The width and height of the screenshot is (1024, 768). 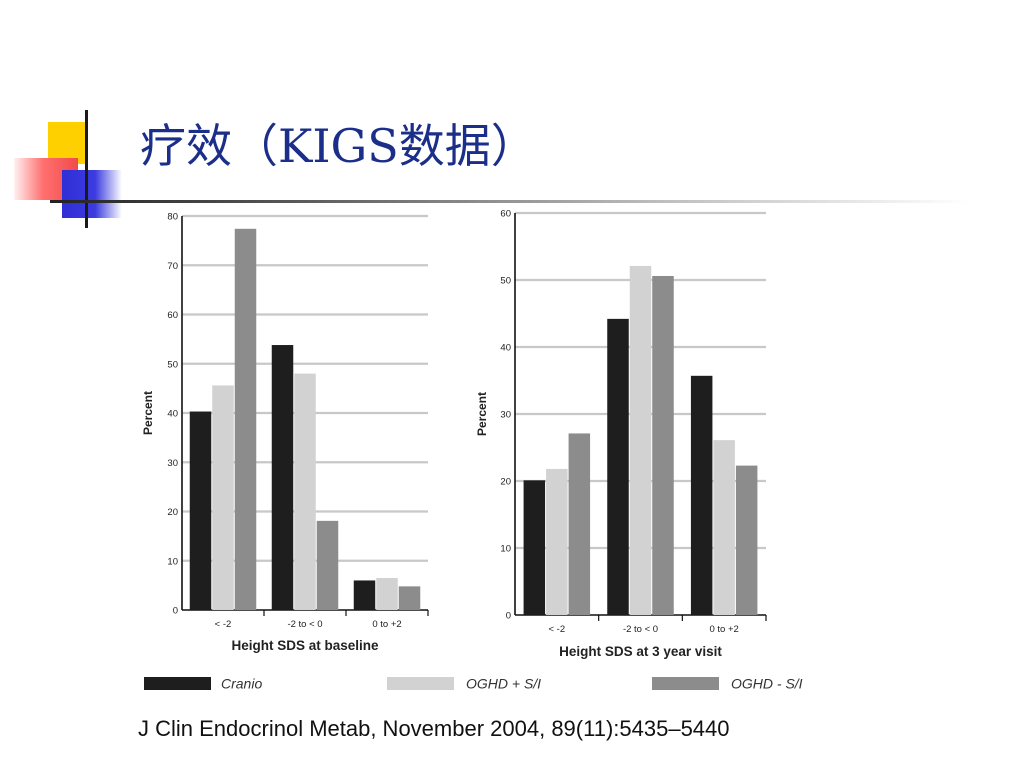 I want to click on decor-yellow-square, so click(x=68, y=143).